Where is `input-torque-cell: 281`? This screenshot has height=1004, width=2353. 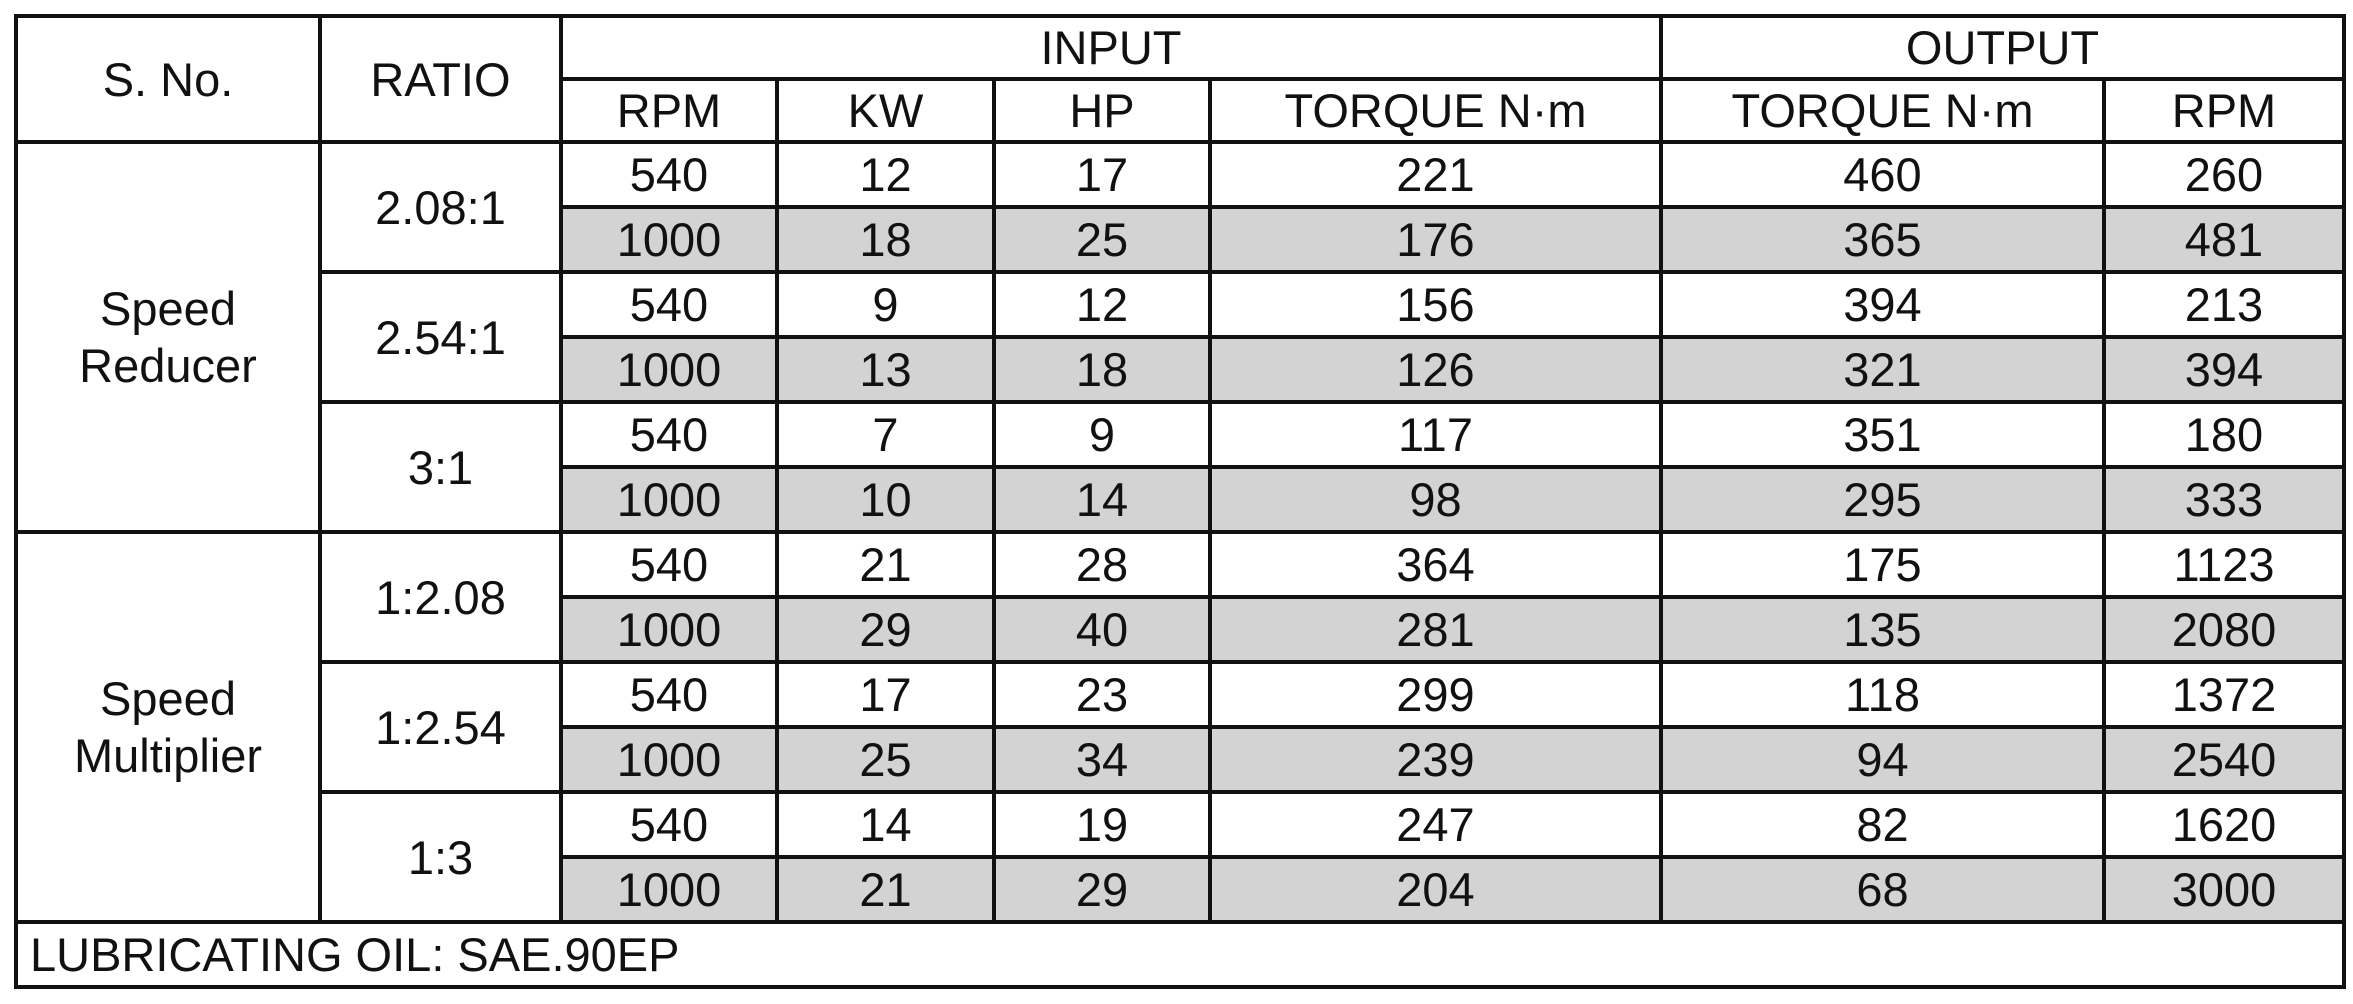 input-torque-cell: 281 is located at coordinates (1435, 629).